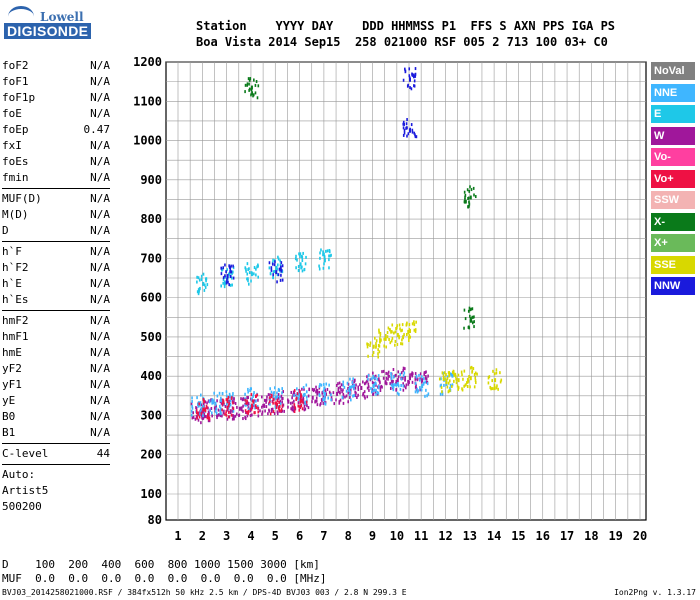 This screenshot has width=700, height=600. Describe the element at coordinates (673, 92) in the screenshot. I see `legend-item-nne: NNE` at that location.